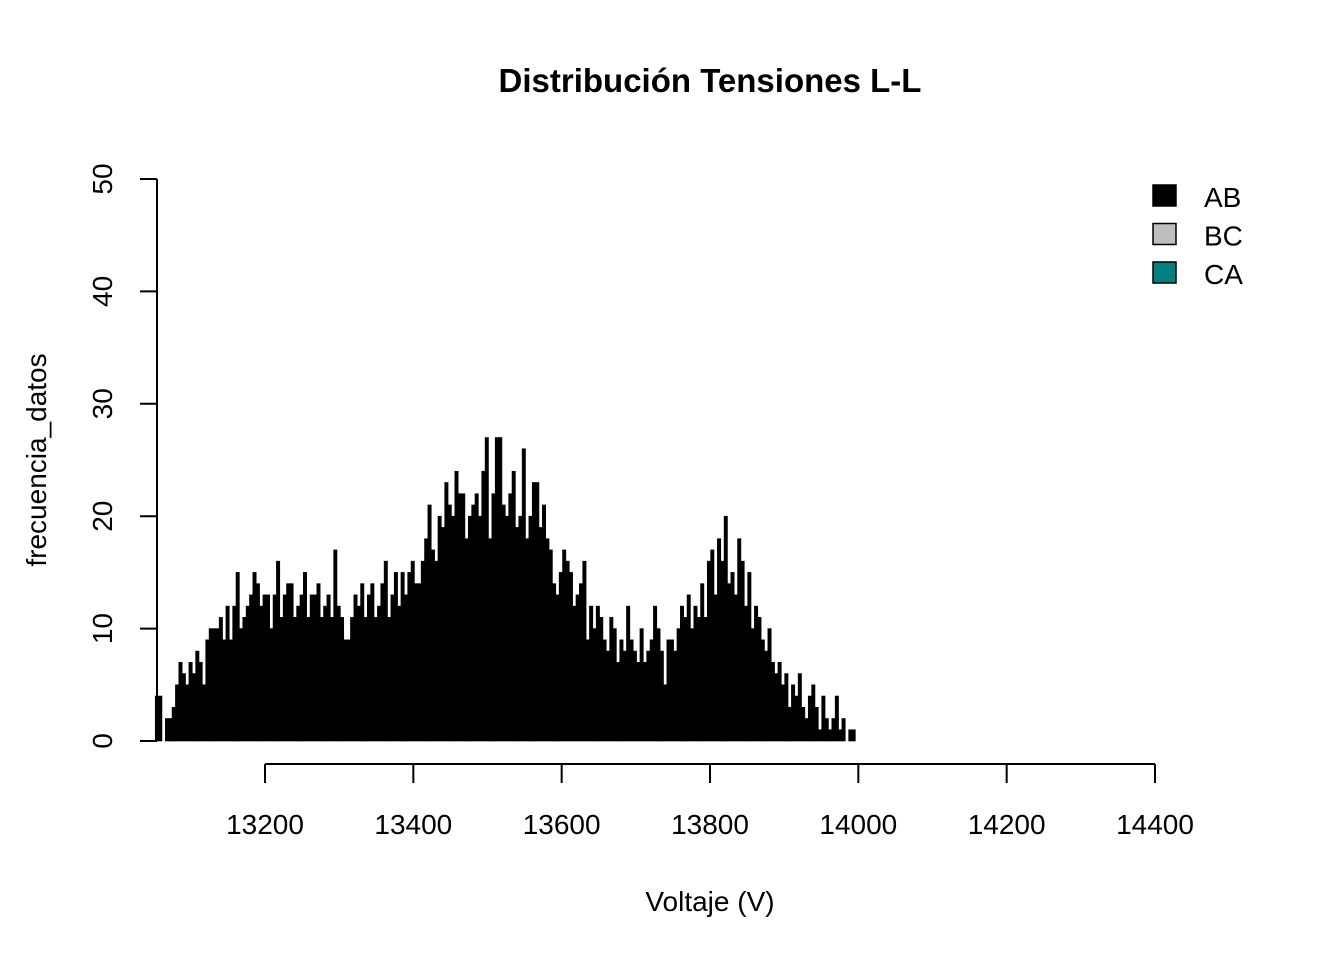 This screenshot has width=1344, height=960. I want to click on legend-swatch-bc, so click(1164, 234).